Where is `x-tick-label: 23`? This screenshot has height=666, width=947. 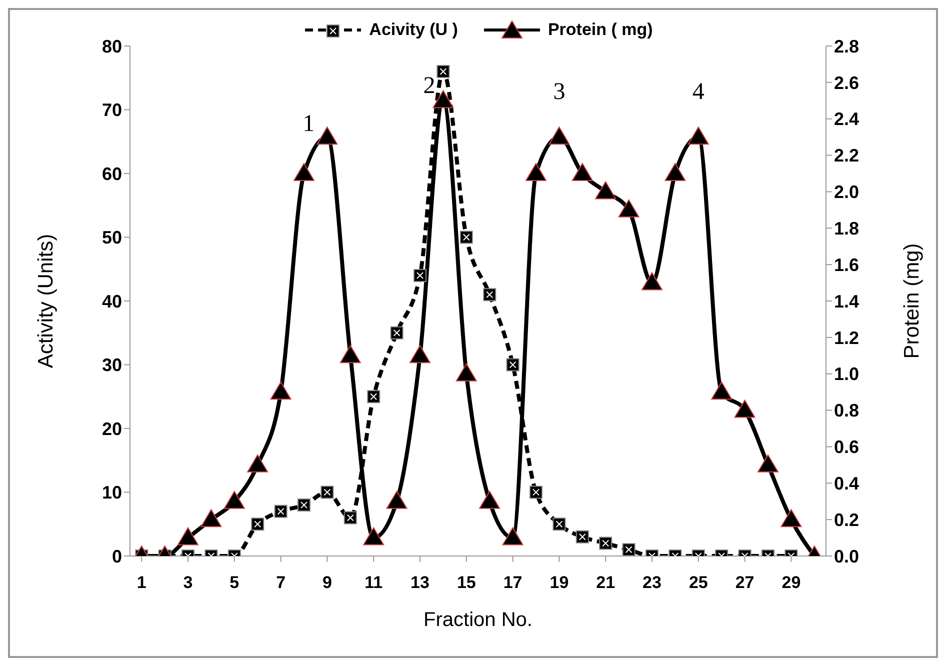 x-tick-label: 23 is located at coordinates (652, 582).